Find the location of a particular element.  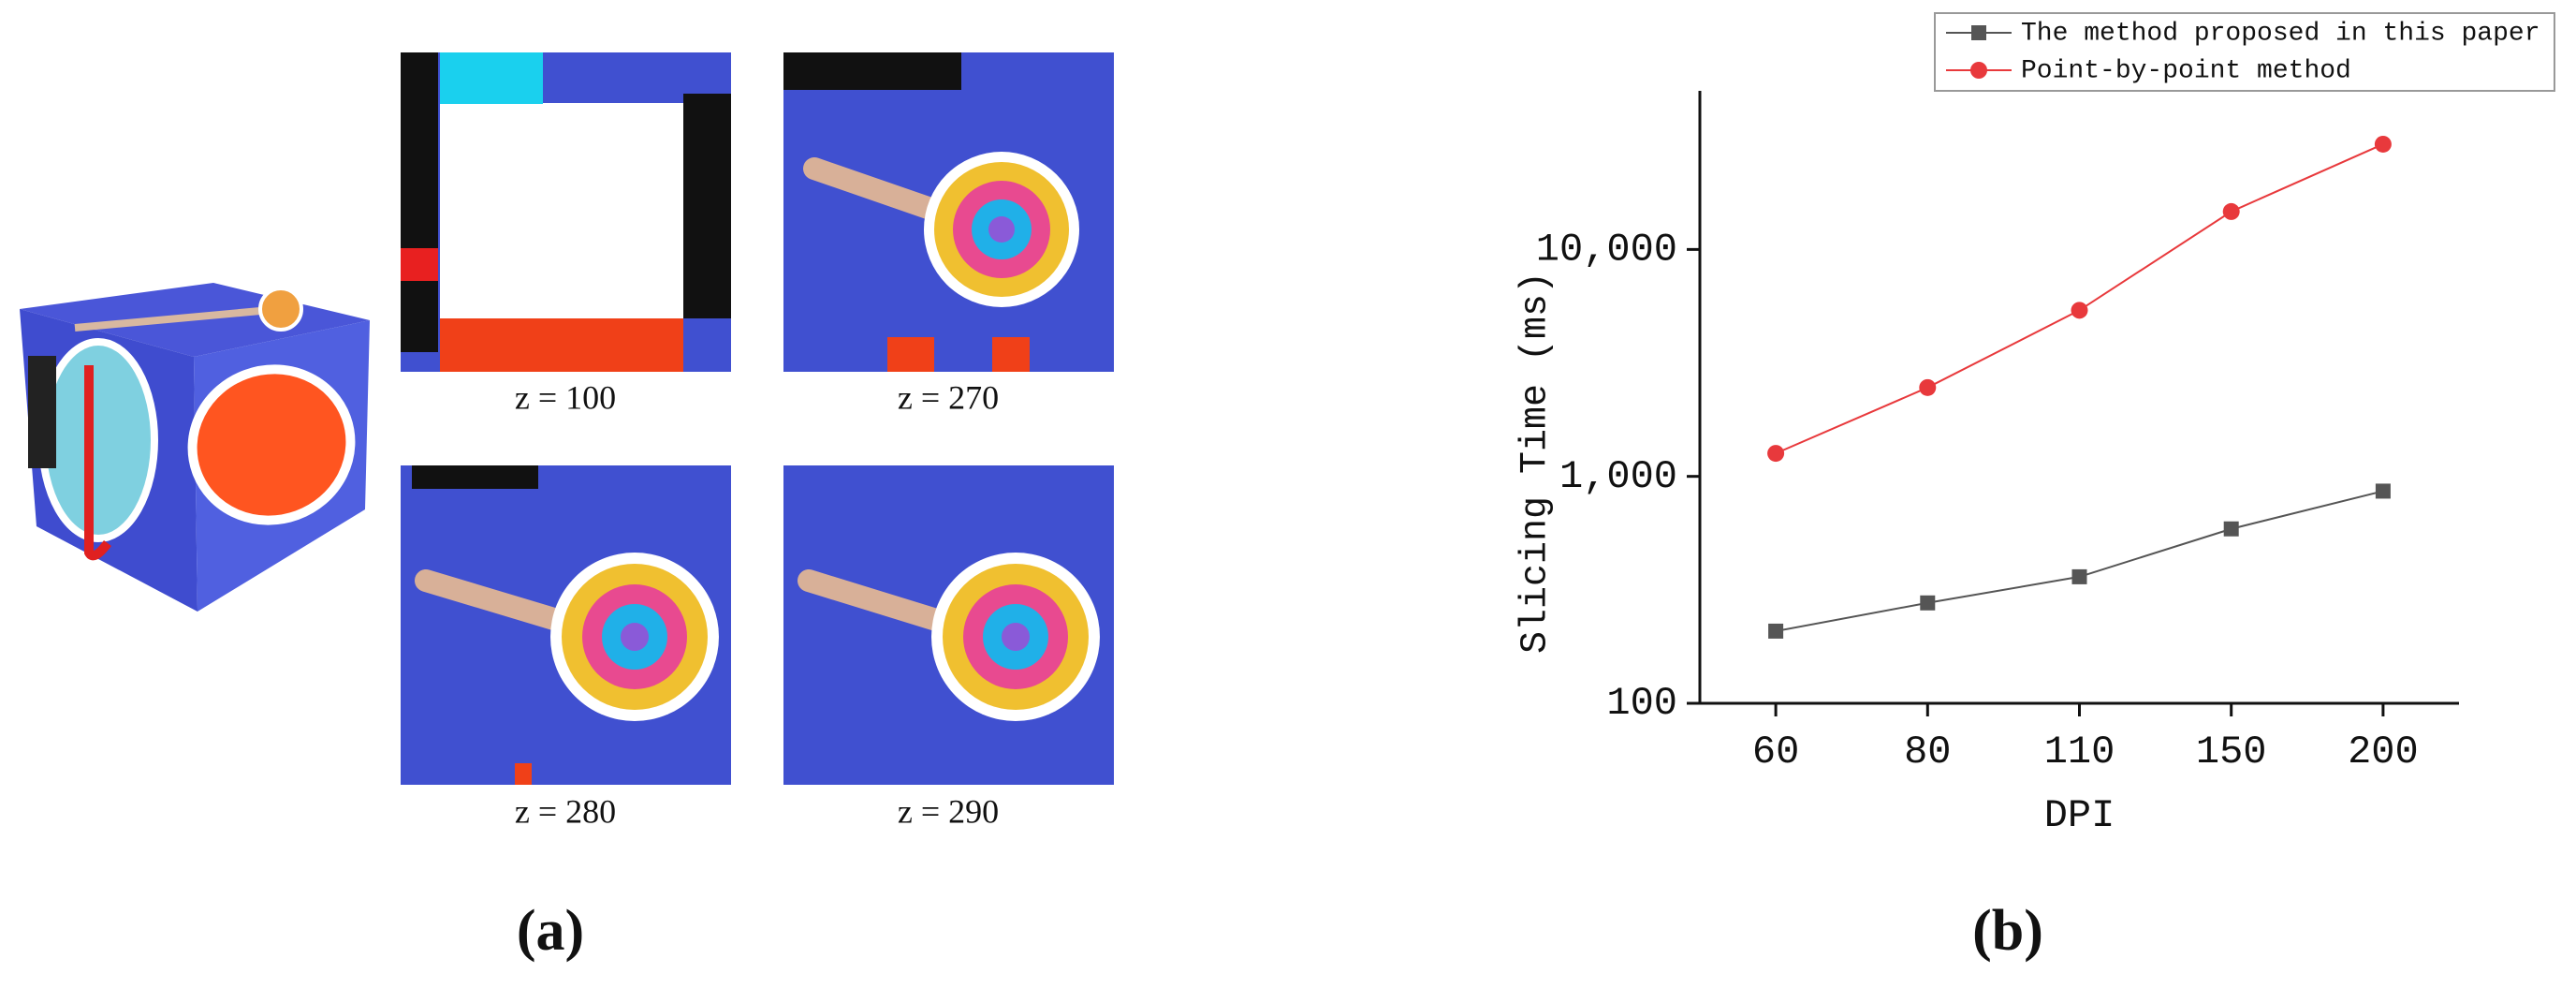

y-tick-label: 10,000 is located at coordinates (1606, 249).